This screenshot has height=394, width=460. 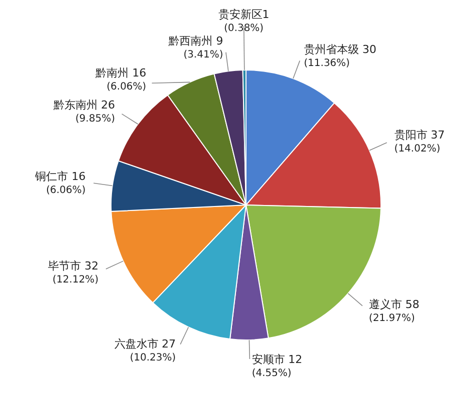 What do you see at coordinates (244, 15) in the screenshot?
I see `slice-label: 贵安新区1` at bounding box center [244, 15].